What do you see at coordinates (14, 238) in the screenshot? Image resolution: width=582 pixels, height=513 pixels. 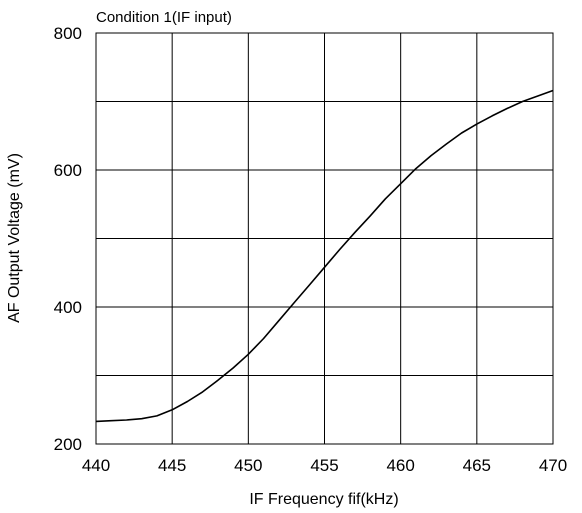 I see `y-axis-label: AF Output Voltage (mV)` at bounding box center [14, 238].